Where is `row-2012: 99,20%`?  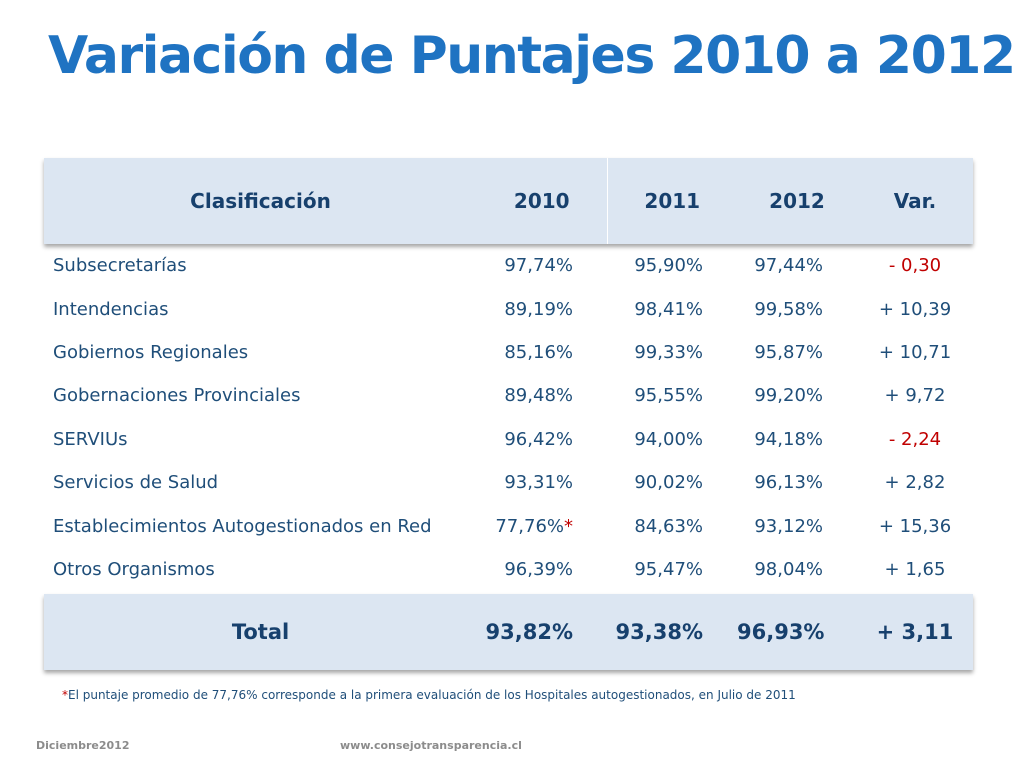 row-2012: 99,20% is located at coordinates (788, 396).